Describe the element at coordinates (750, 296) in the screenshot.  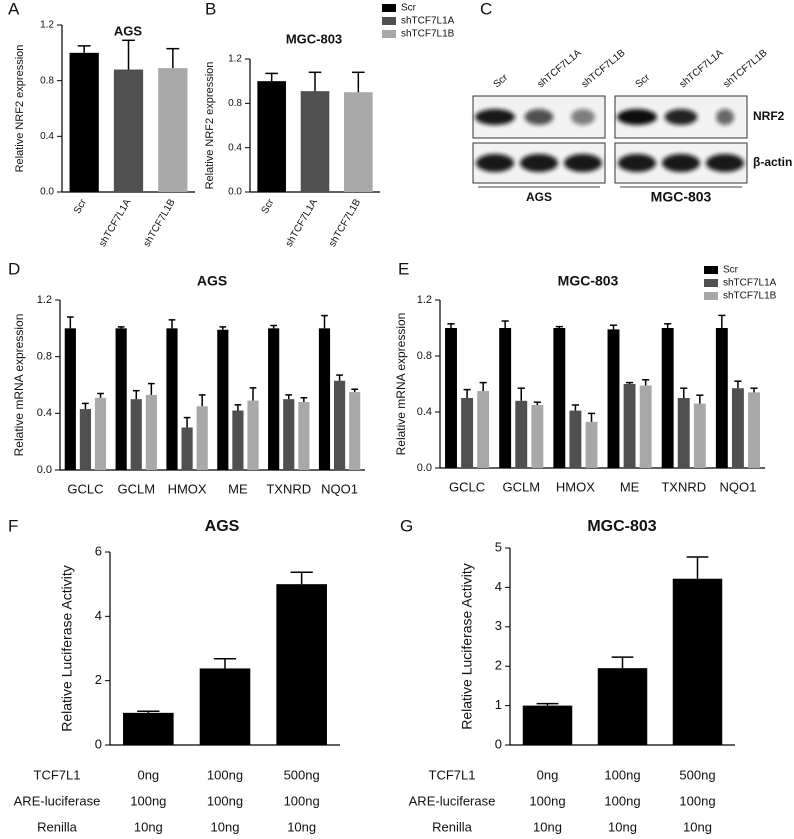
I see `legend-label: shTCF7L1B` at that location.